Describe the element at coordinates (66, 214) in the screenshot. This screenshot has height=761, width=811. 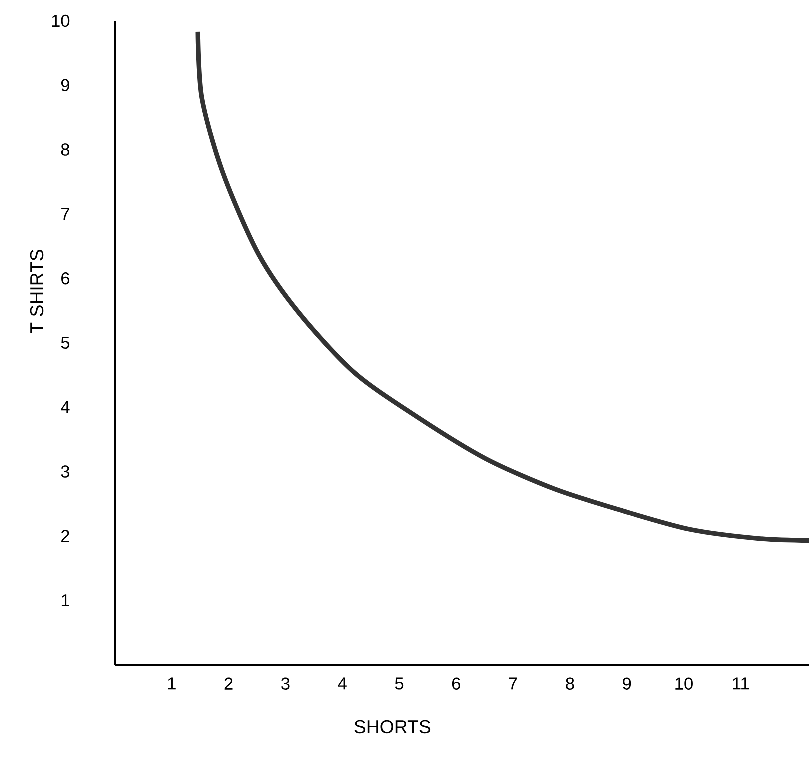
I see `y-tick-label: 7` at that location.